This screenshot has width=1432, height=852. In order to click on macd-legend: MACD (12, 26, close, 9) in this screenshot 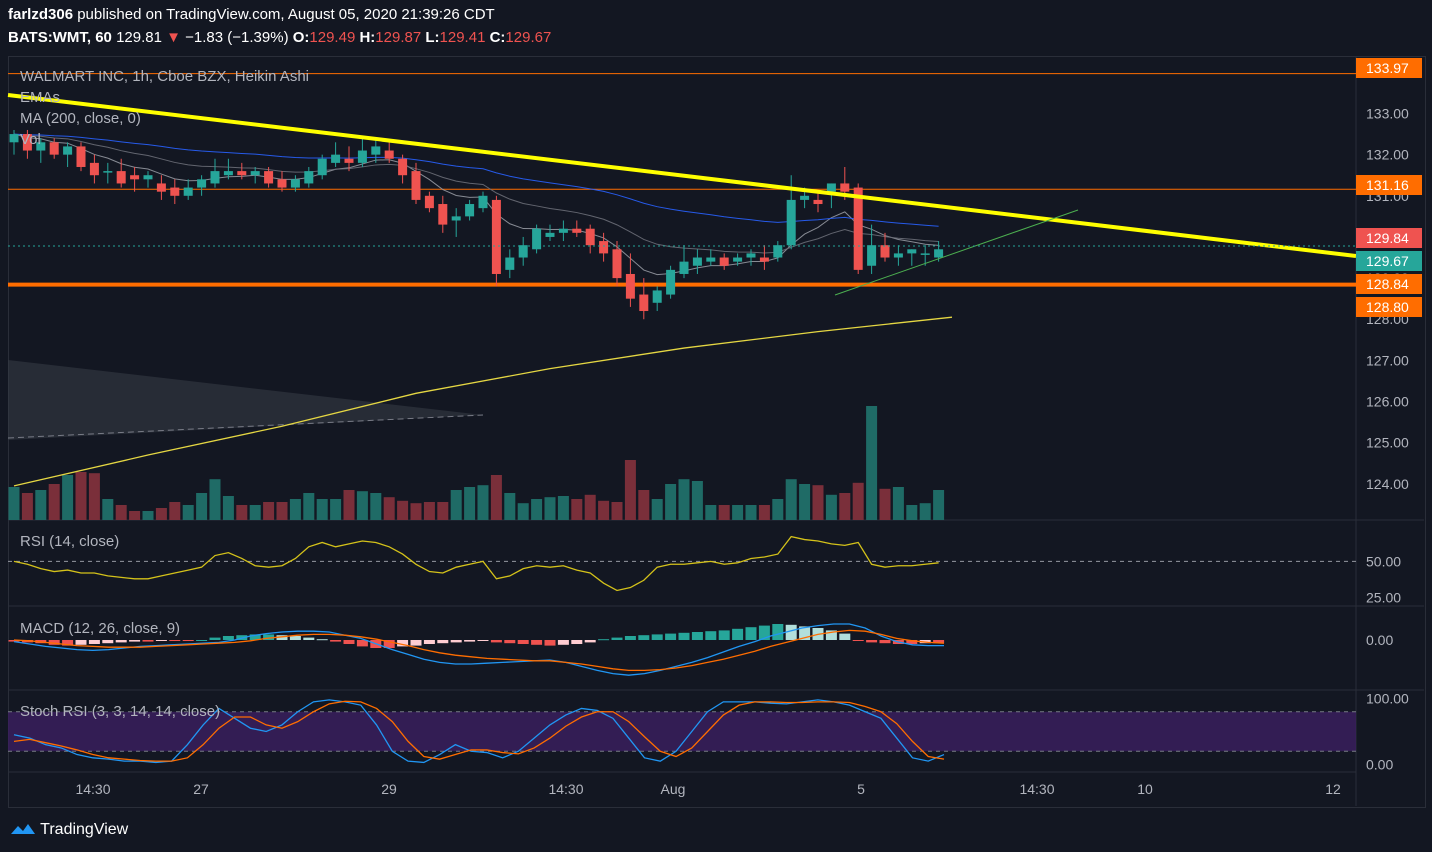, I will do `click(100, 628)`.